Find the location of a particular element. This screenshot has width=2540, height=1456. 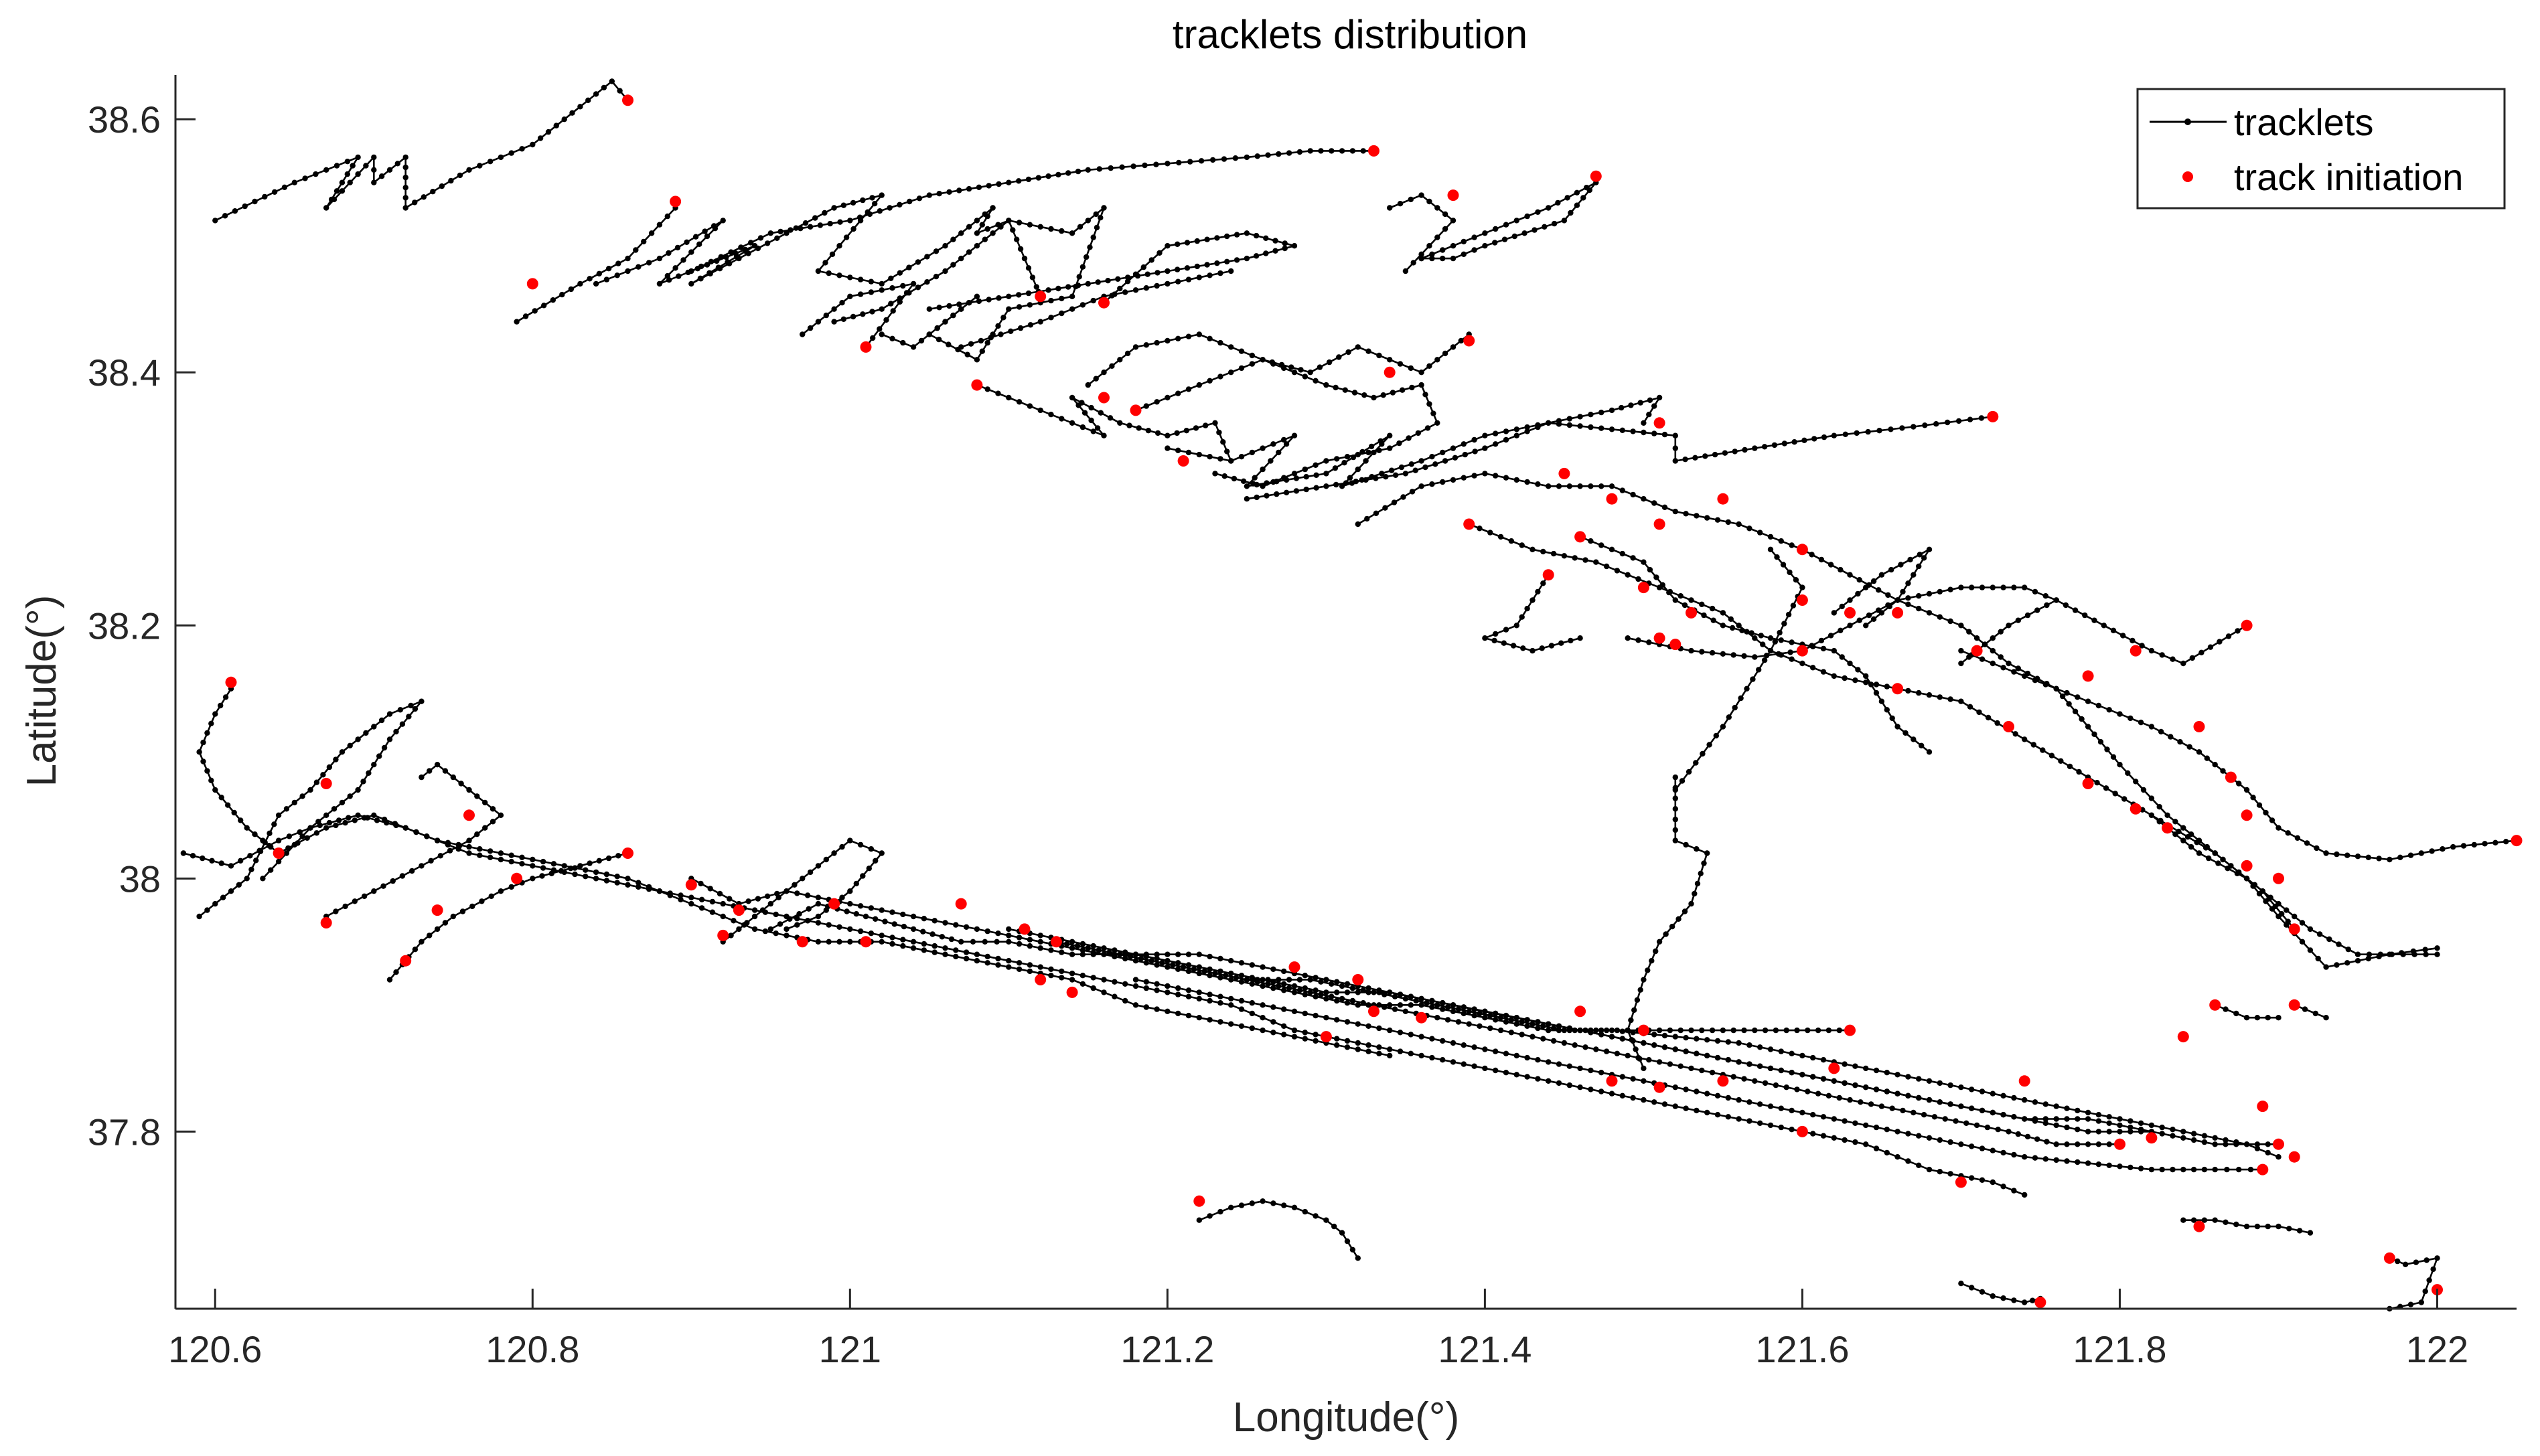

y-axis-label: Latitude(°) is located at coordinates (42, 691).